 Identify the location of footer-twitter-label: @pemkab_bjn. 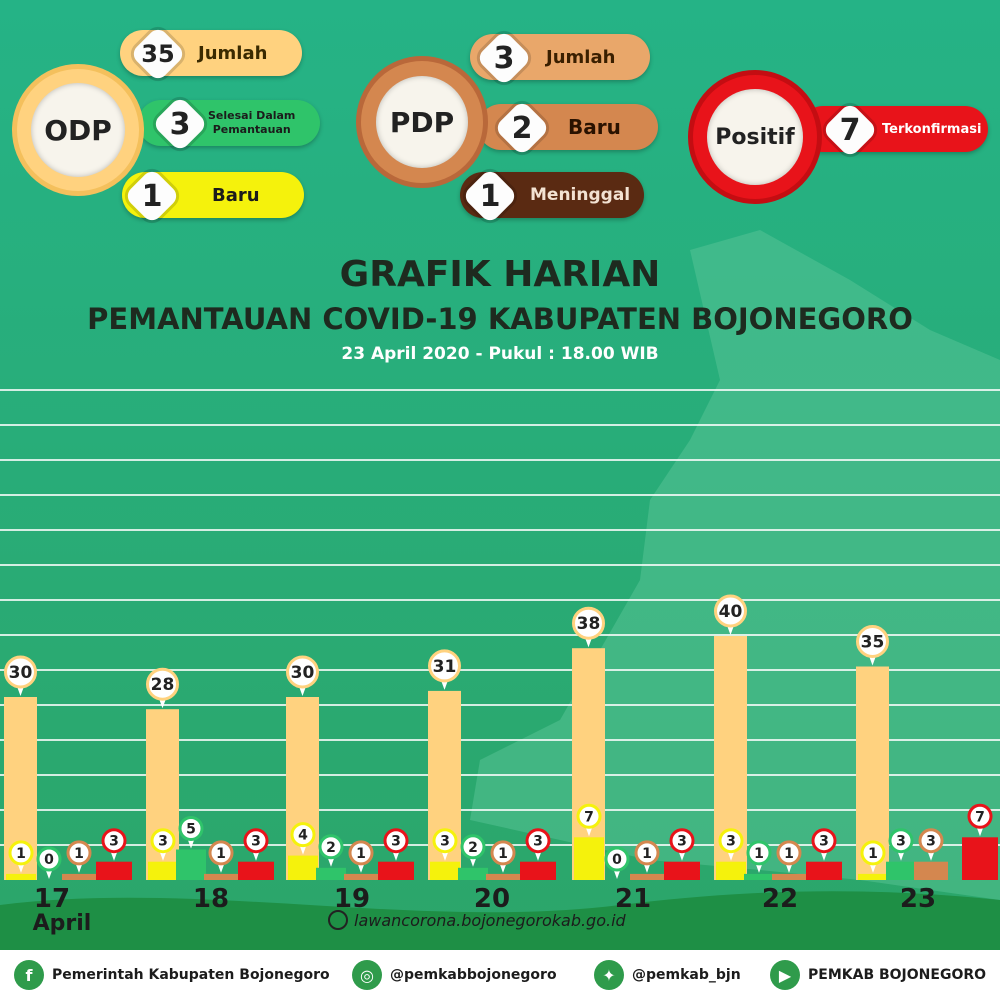
(686, 975).